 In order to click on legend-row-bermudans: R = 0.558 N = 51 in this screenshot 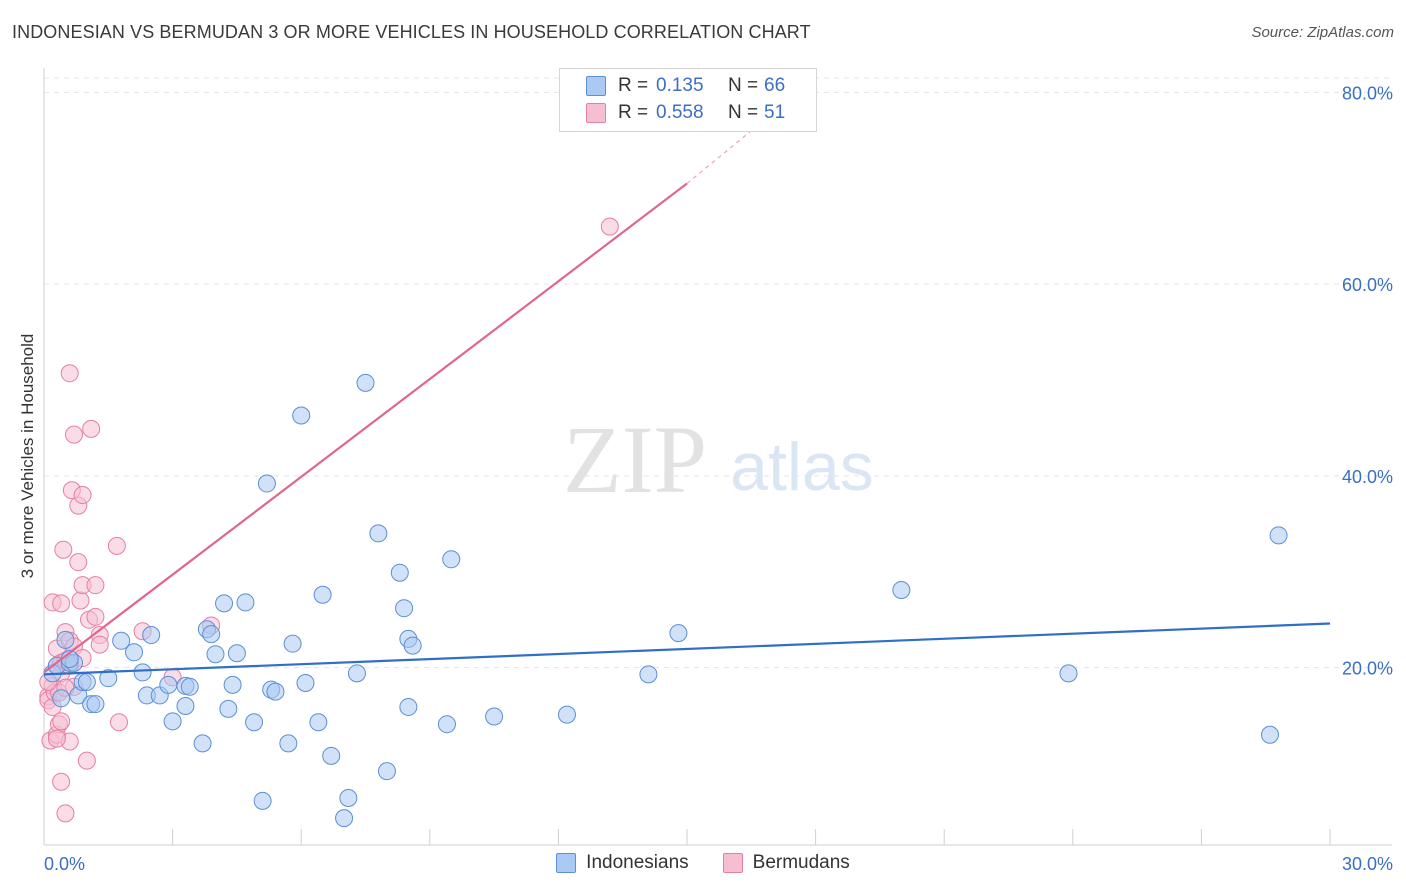, I will do `click(685, 113)`.